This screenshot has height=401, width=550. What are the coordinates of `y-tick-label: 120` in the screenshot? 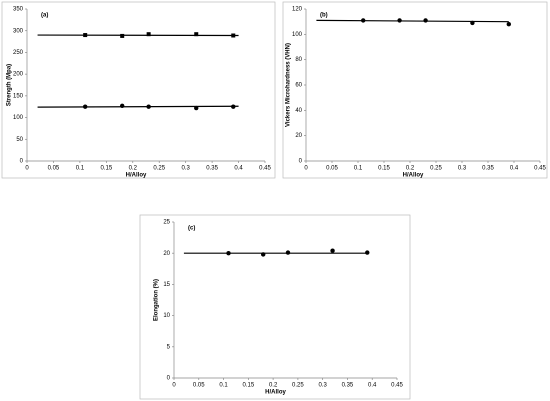 It's located at (297, 10).